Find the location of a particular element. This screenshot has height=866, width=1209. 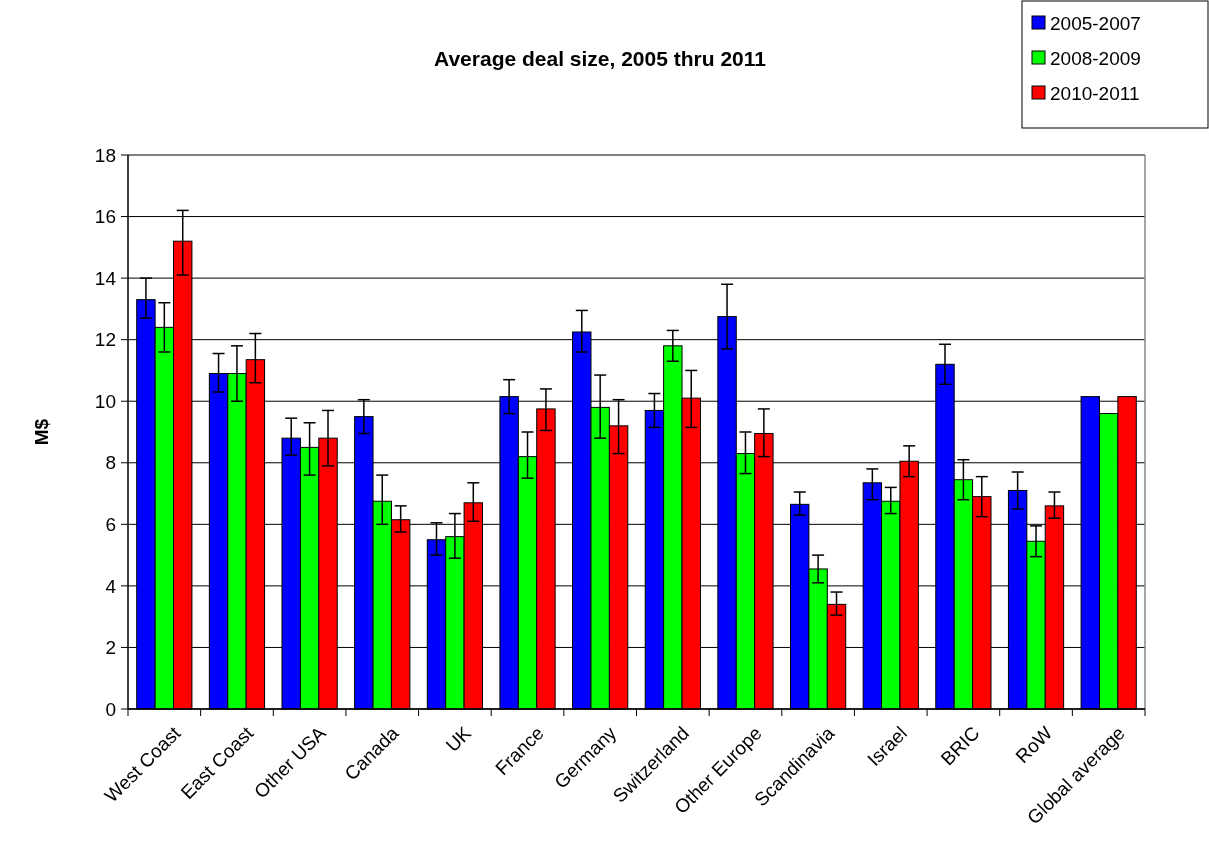

y-tick-label: 18 is located at coordinates (105, 155).